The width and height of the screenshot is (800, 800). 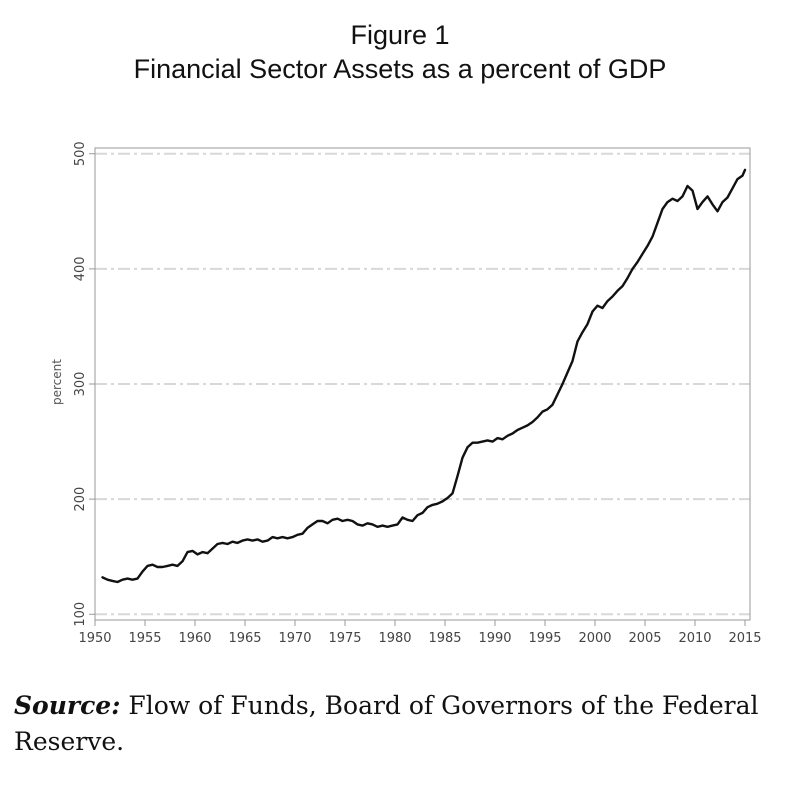 What do you see at coordinates (400, 35) in the screenshot?
I see `figure-label: Figure 1` at bounding box center [400, 35].